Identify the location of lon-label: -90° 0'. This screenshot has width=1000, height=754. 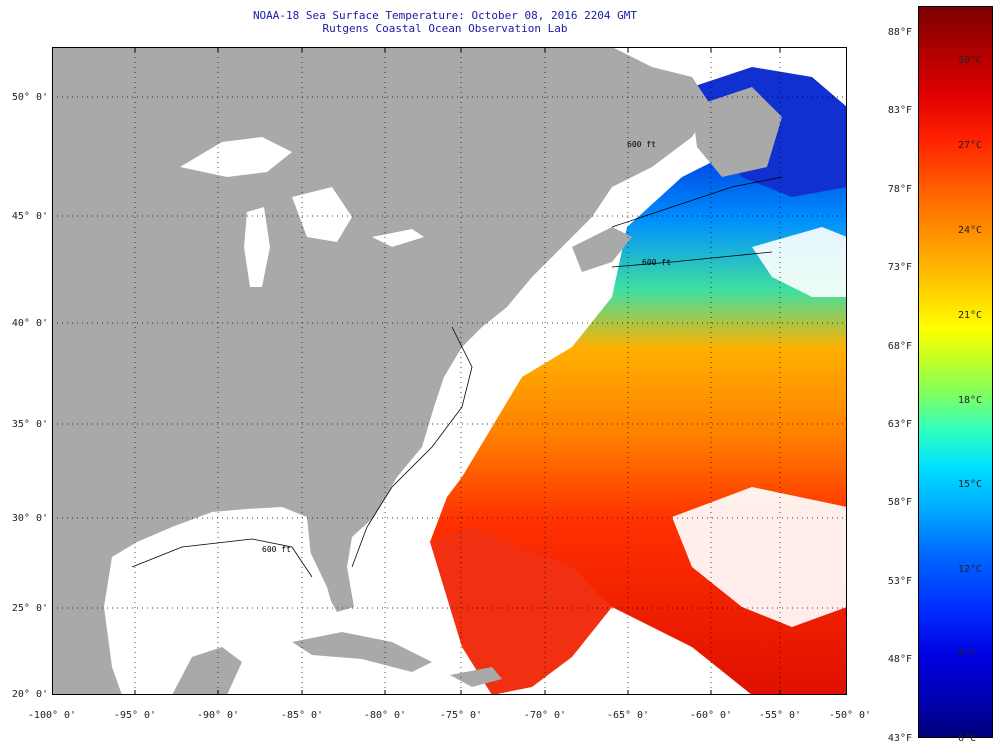
(218, 715).